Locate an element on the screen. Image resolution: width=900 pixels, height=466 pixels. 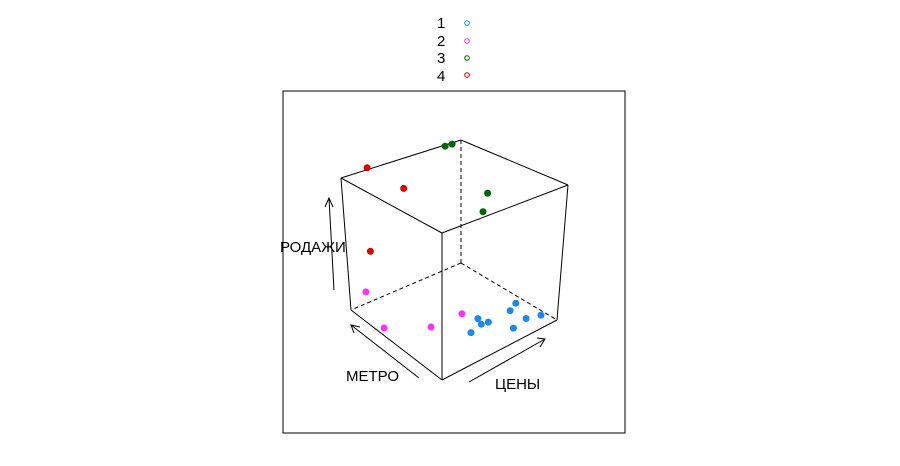
z-axis-arrow is located at coordinates (331, 244).